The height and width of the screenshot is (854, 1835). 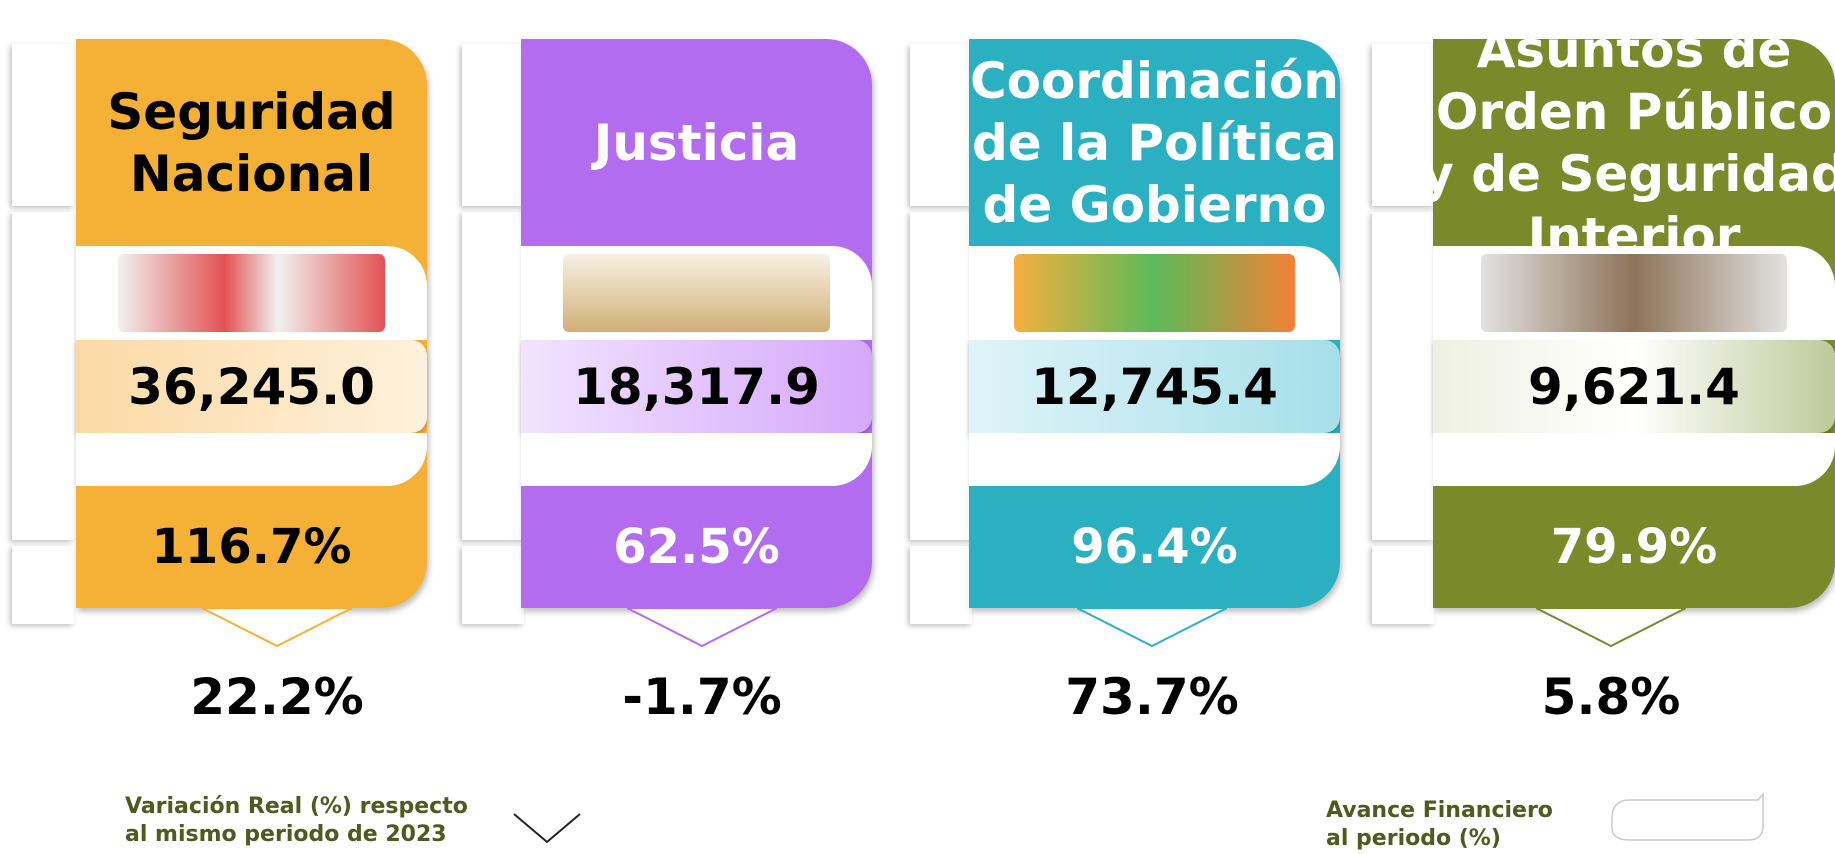 I want to click on card-title: Coordinación de la Política de Gobierno, so click(x=1154, y=142).